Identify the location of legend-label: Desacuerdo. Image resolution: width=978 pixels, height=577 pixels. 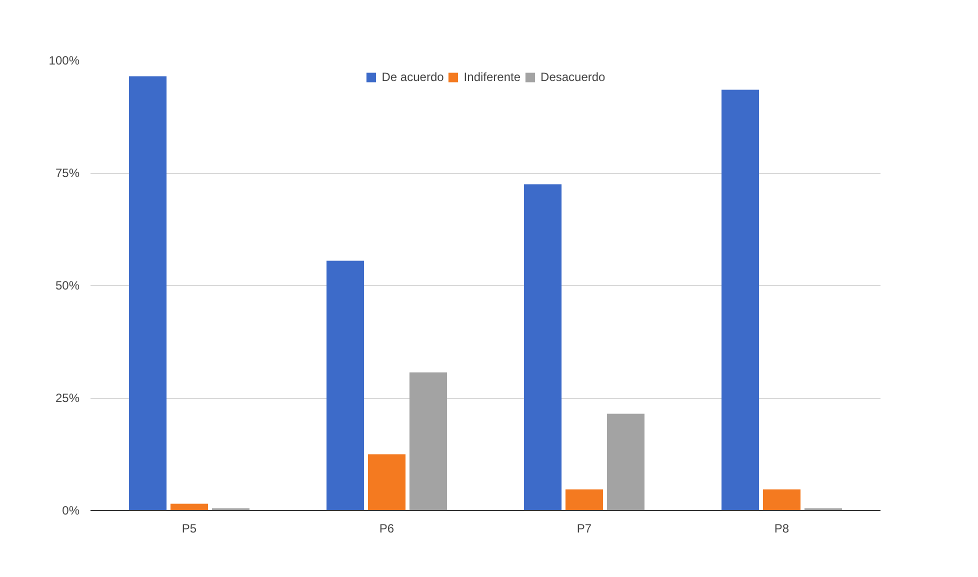
(573, 77).